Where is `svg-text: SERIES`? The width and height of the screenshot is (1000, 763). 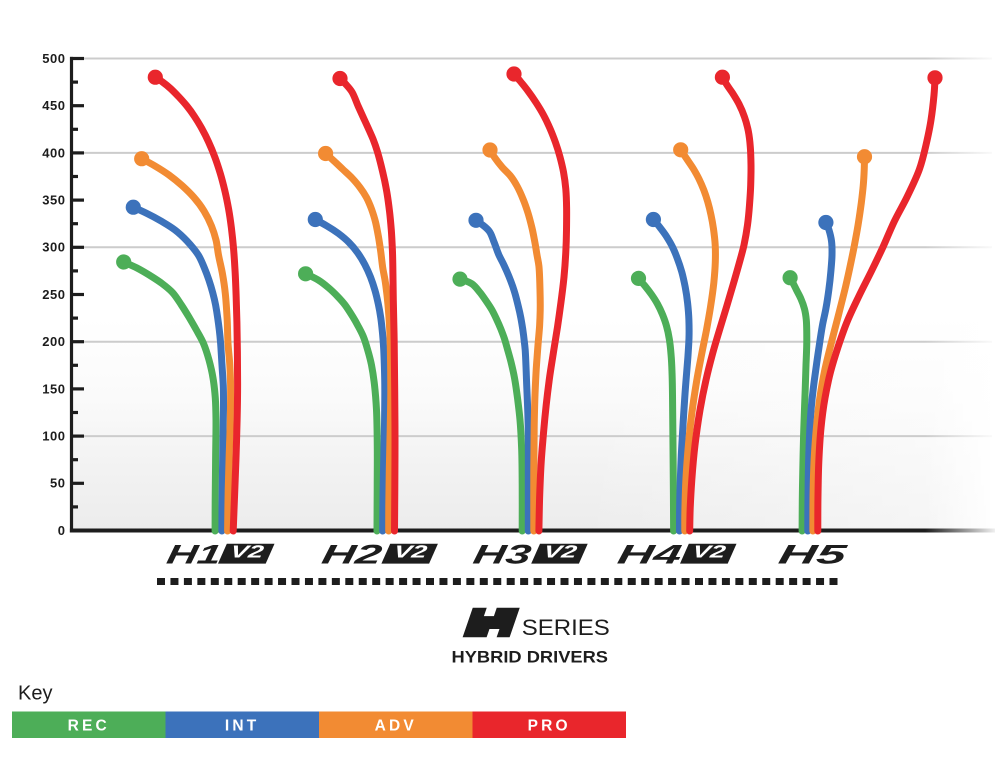 svg-text: SERIES is located at coordinates (566, 627).